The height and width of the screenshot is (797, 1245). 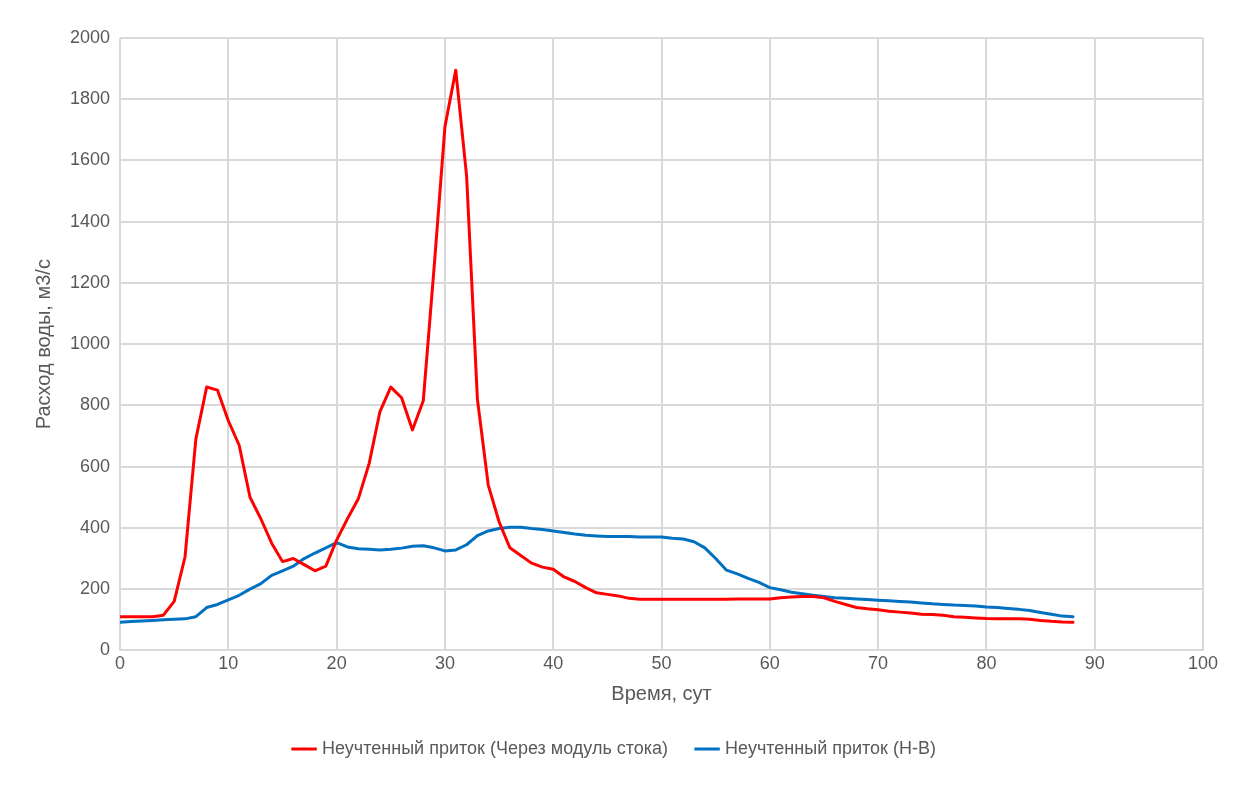 What do you see at coordinates (90, 281) in the screenshot?
I see `y-tick-label: 1200` at bounding box center [90, 281].